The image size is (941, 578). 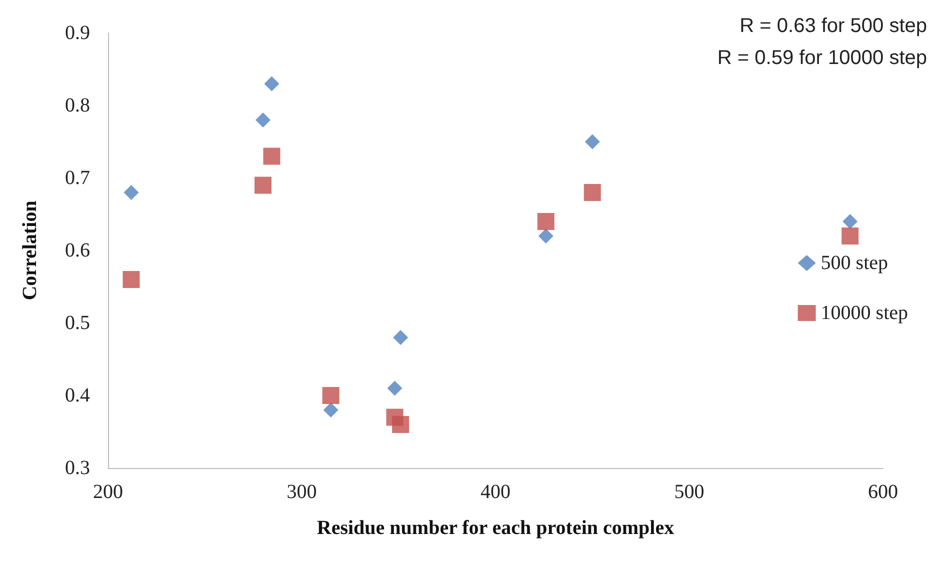 What do you see at coordinates (77, 178) in the screenshot?
I see `y-tick-label: 0.7` at bounding box center [77, 178].